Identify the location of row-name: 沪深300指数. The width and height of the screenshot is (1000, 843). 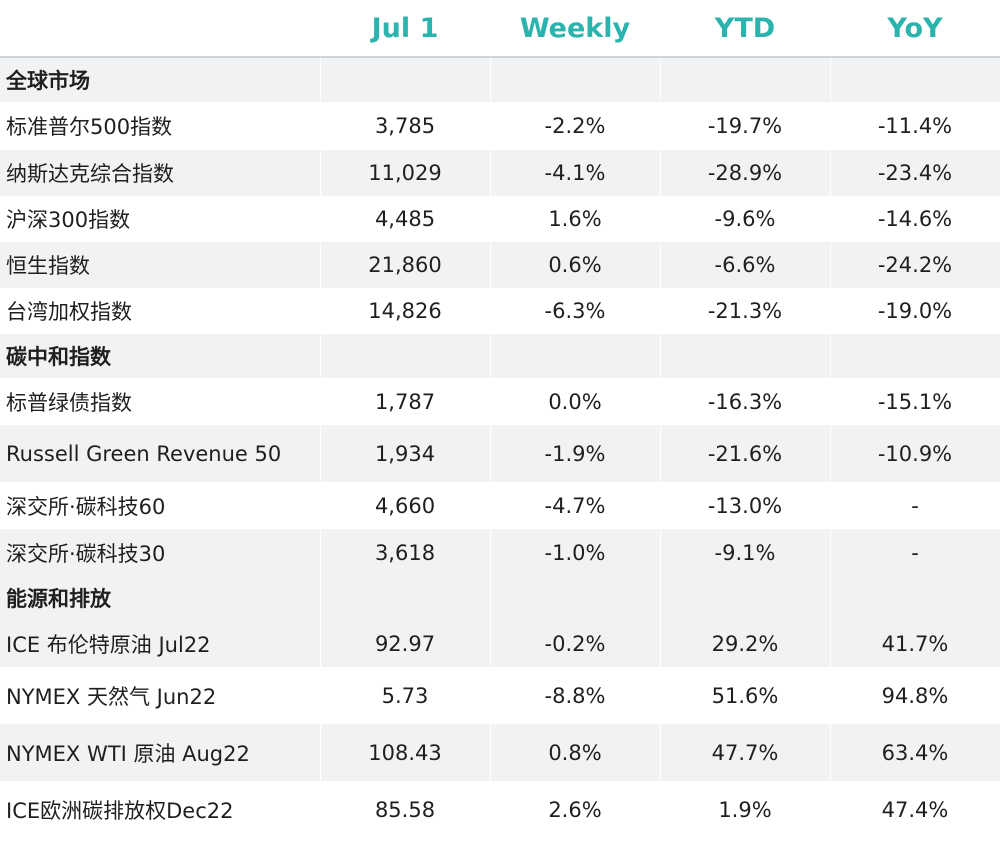
(160, 219).